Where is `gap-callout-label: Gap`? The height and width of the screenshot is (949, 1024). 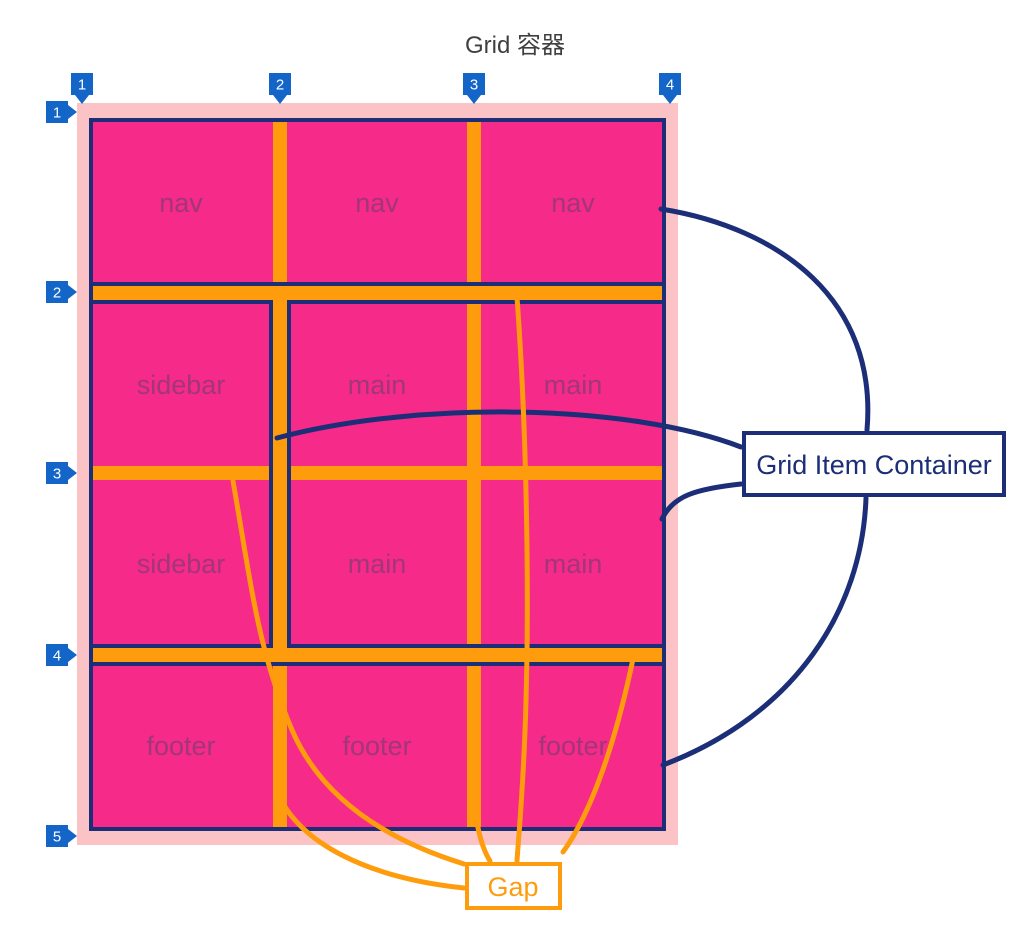 gap-callout-label: Gap is located at coordinates (512, 887).